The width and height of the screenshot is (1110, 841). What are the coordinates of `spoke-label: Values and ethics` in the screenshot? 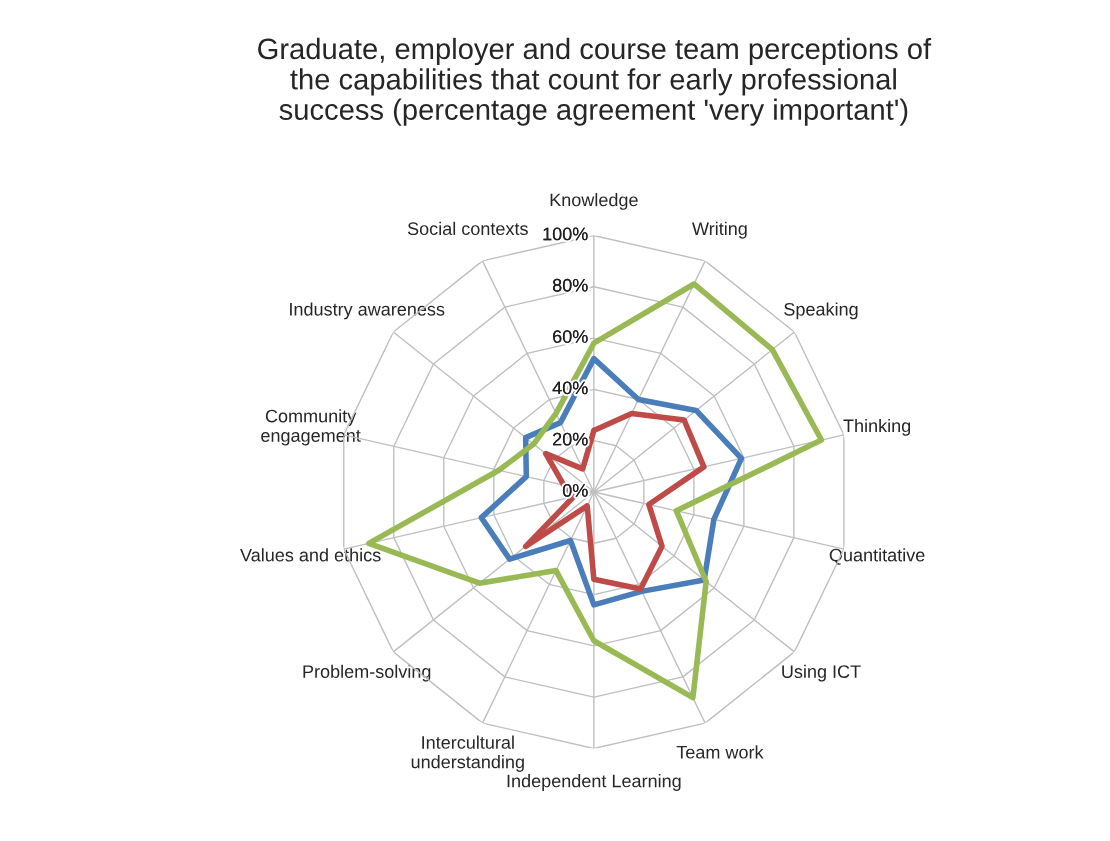 It's located at (310, 555).